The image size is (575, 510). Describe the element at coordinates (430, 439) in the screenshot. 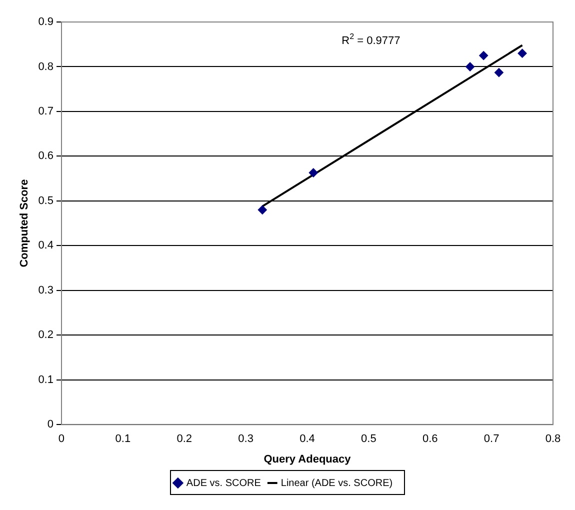

I see `x-tick-label: 0.6` at that location.